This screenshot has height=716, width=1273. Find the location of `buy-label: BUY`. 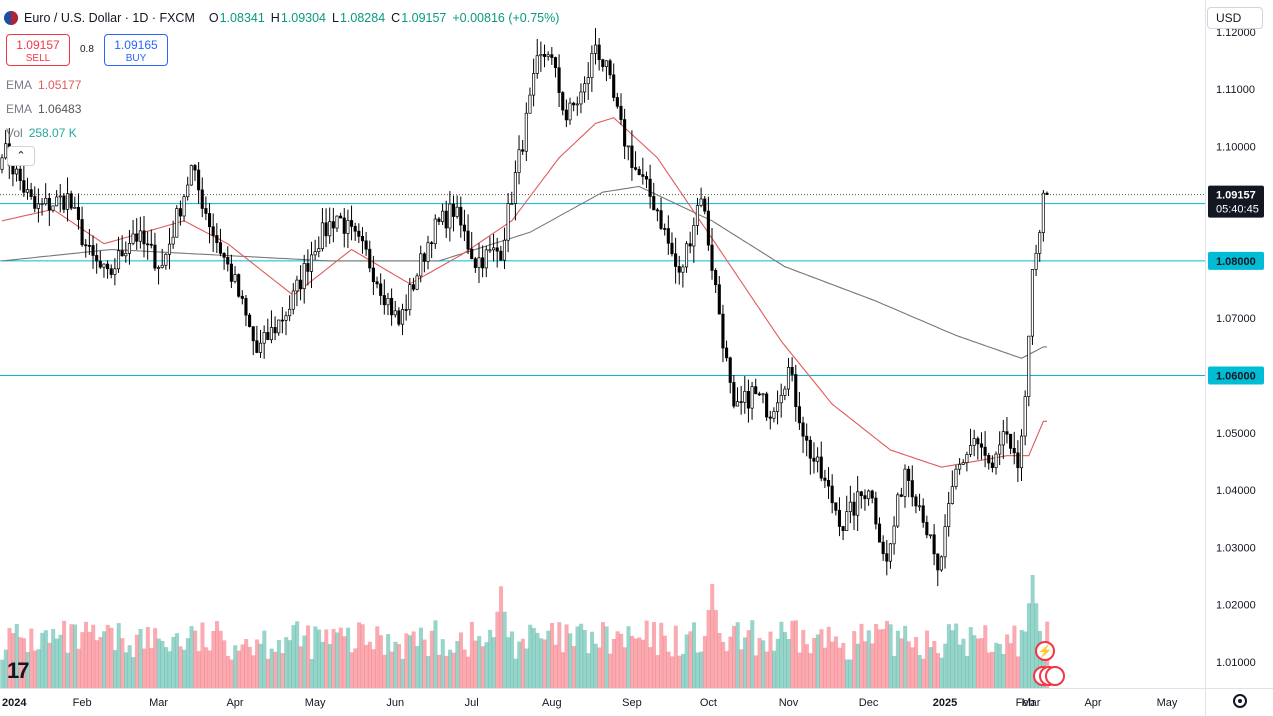

buy-label: BUY is located at coordinates (136, 58).